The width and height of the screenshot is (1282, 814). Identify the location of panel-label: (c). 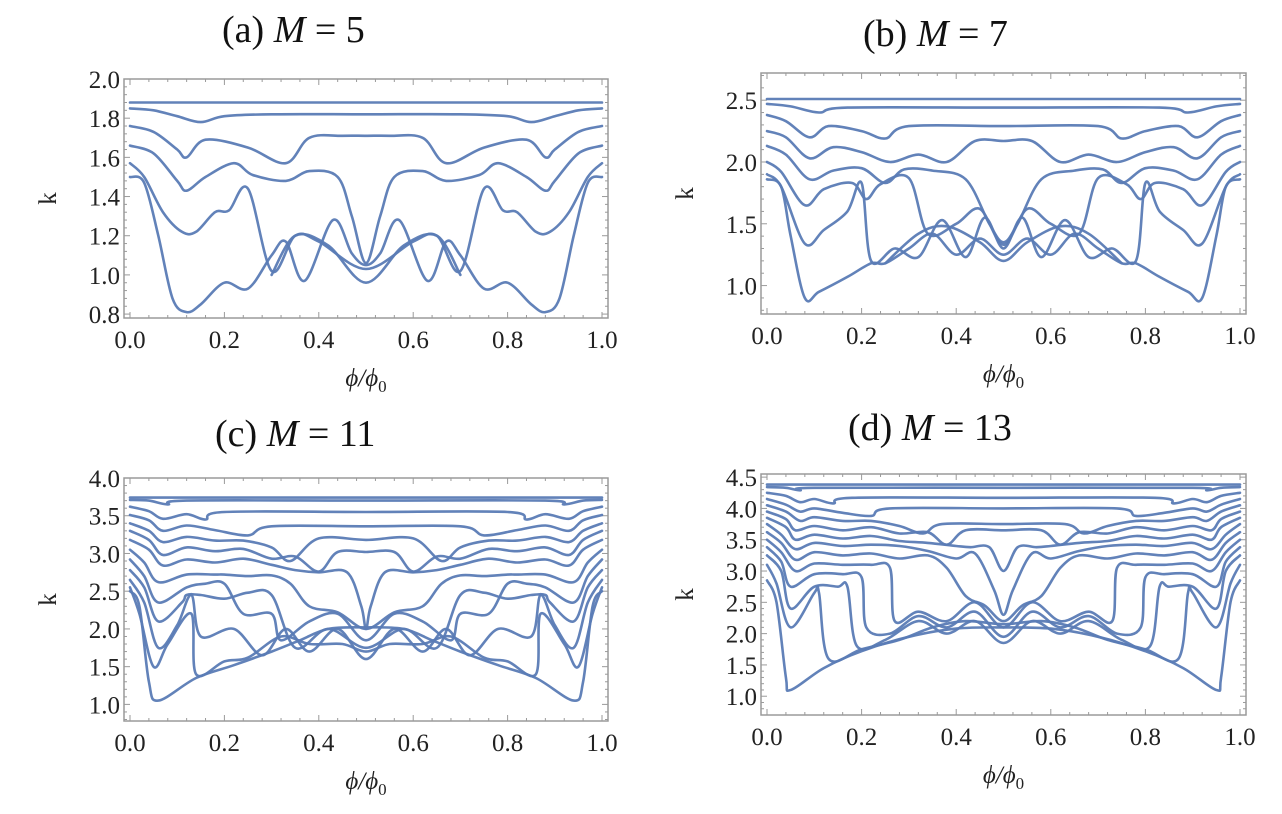
(236, 434).